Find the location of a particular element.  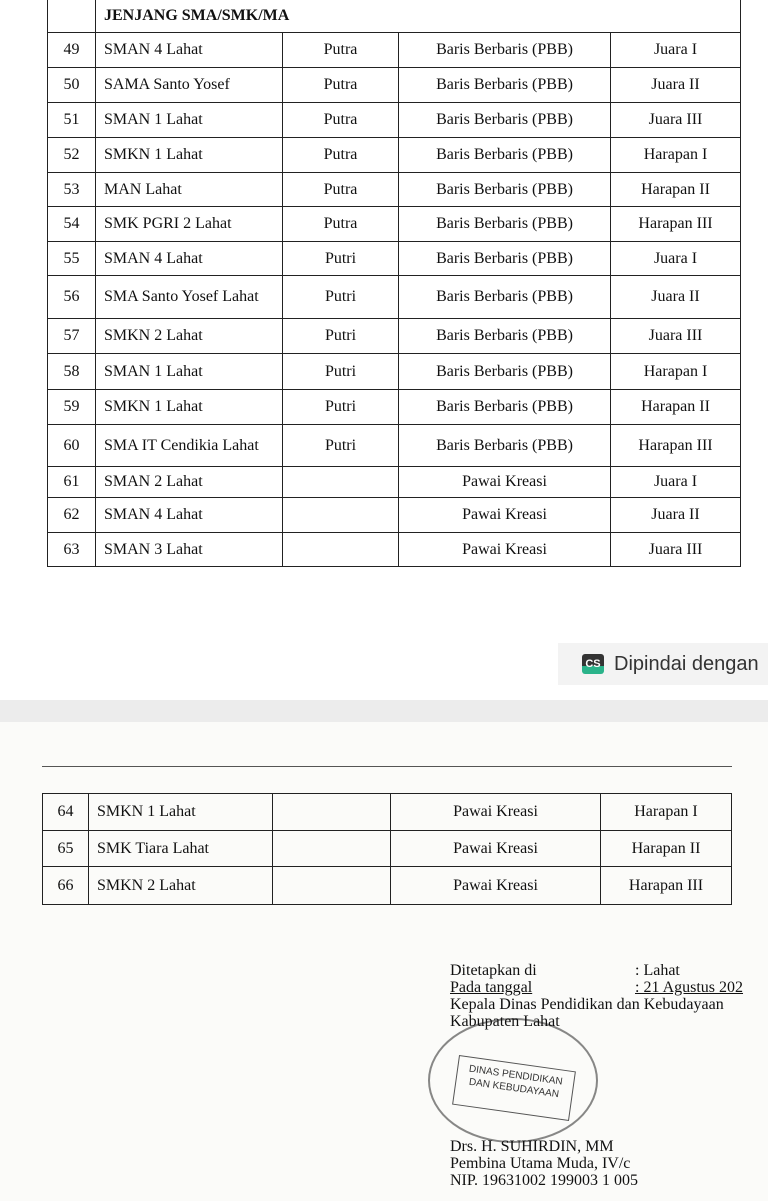

row-number: 58 is located at coordinates (71, 371).